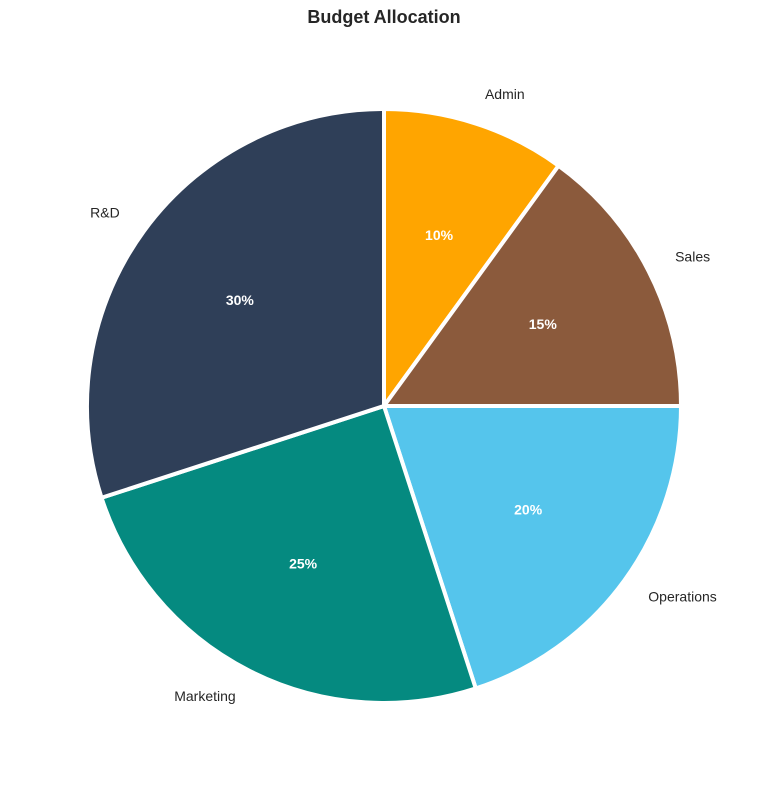  What do you see at coordinates (692, 256) in the screenshot?
I see `label-sales: Sales` at bounding box center [692, 256].